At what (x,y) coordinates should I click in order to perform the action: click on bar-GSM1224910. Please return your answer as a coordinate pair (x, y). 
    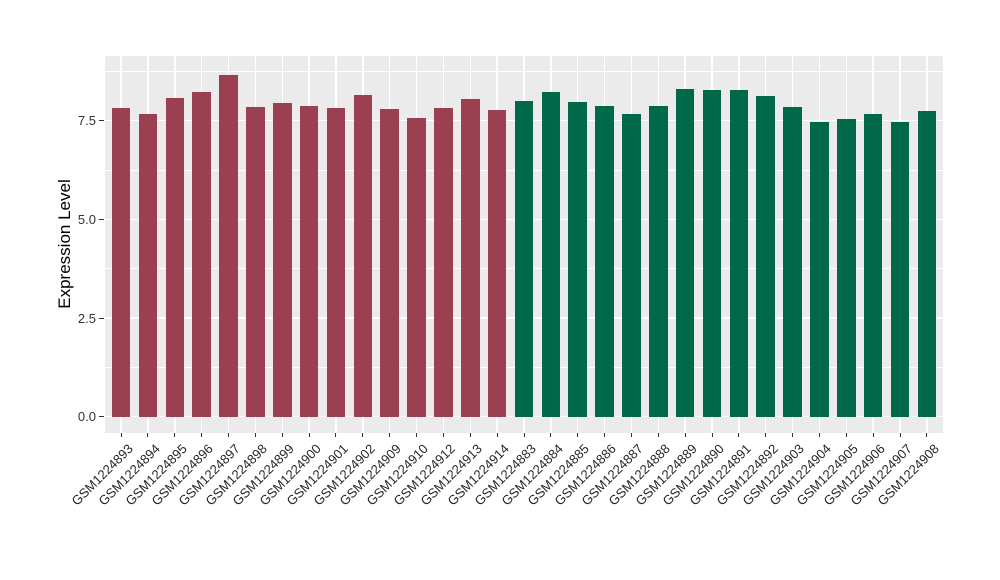
    Looking at the image, I should click on (416, 267).